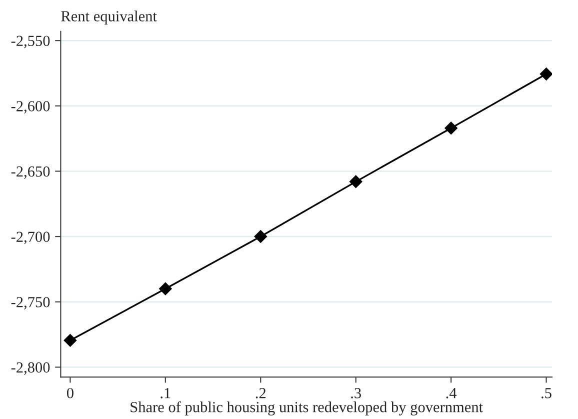 The height and width of the screenshot is (419, 578). I want to click on y-tick-label: -2,650, so click(30, 172).